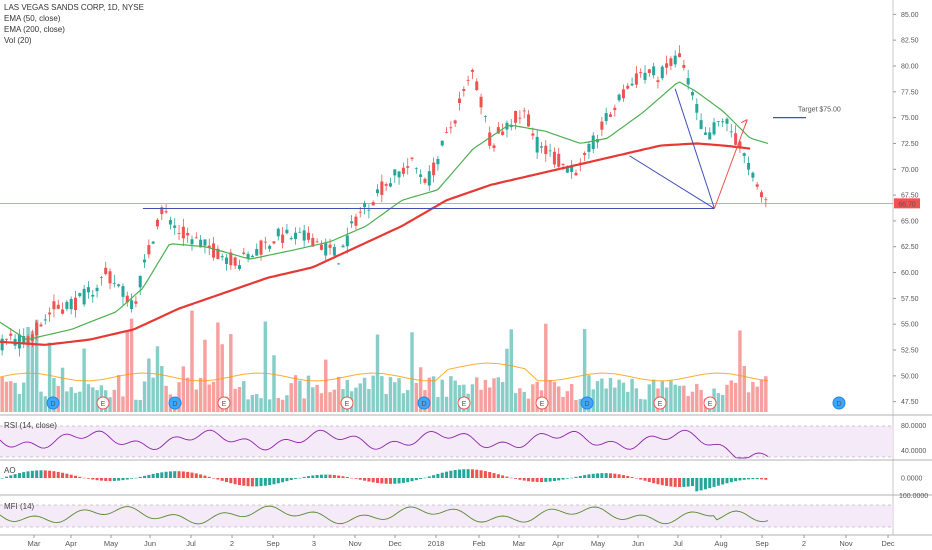 This screenshot has width=932, height=550. Describe the element at coordinates (913, 451) in the screenshot. I see `rsi-tick-40: 40.0000` at that location.